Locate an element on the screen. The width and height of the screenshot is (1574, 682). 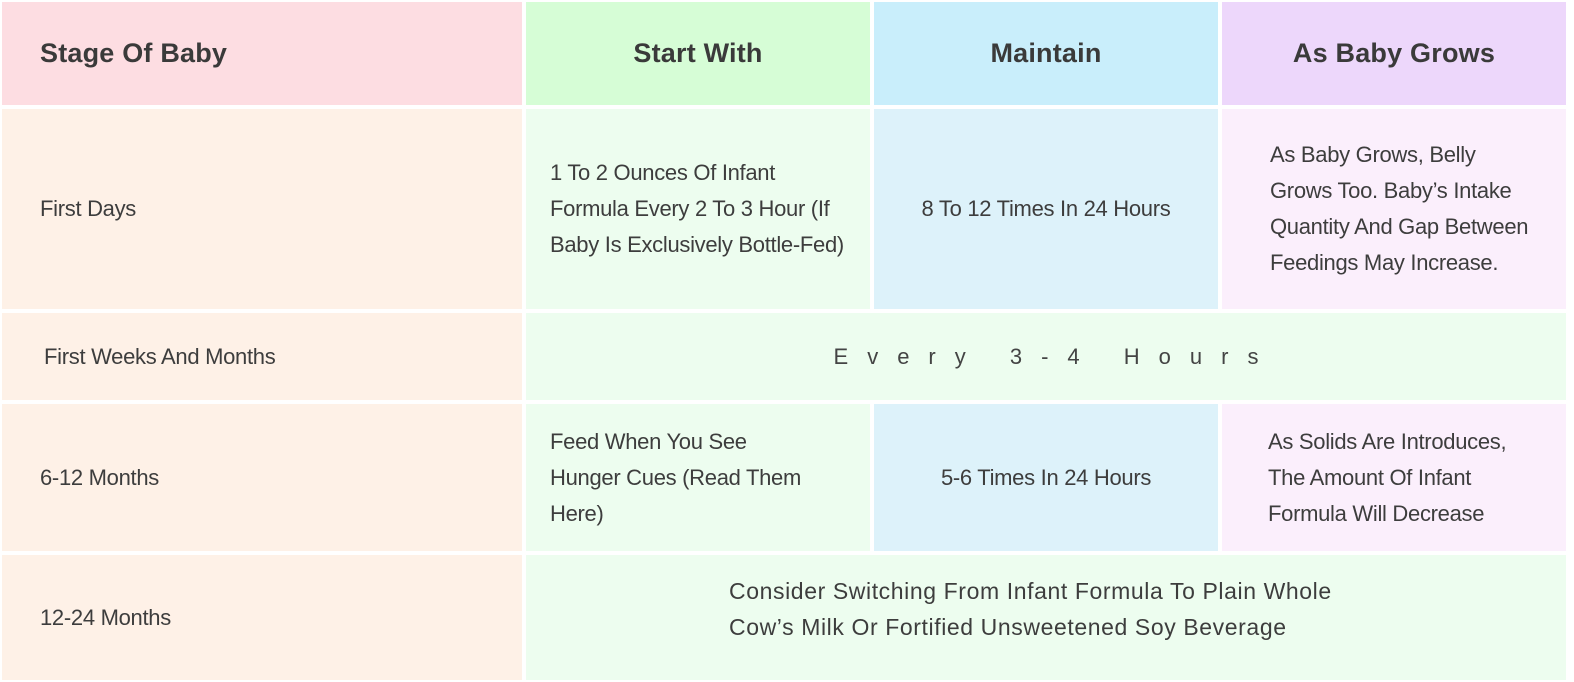
row-12-24-months-stage: 12-24 Months is located at coordinates (262, 617).